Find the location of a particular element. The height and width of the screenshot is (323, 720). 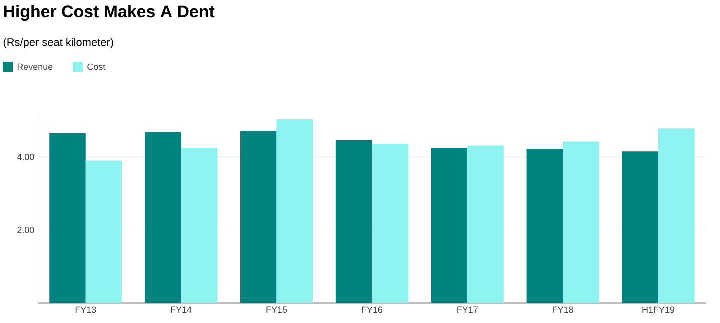

legend-label: Cost is located at coordinates (97, 67).